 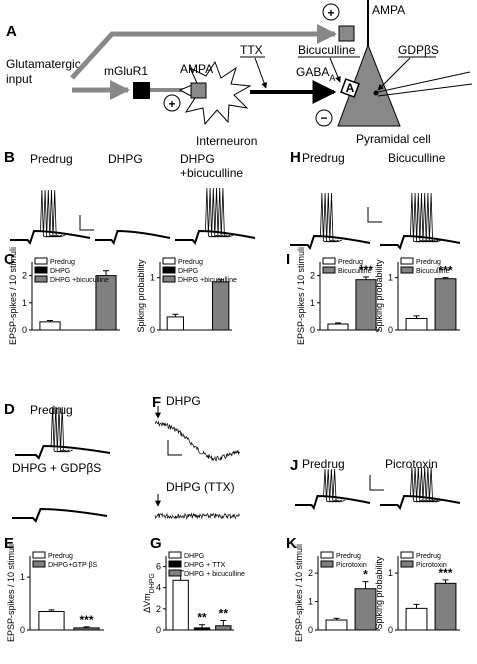 What do you see at coordinates (351, 565) in the screenshot?
I see `legend-label: Picrotoxin` at bounding box center [351, 565].